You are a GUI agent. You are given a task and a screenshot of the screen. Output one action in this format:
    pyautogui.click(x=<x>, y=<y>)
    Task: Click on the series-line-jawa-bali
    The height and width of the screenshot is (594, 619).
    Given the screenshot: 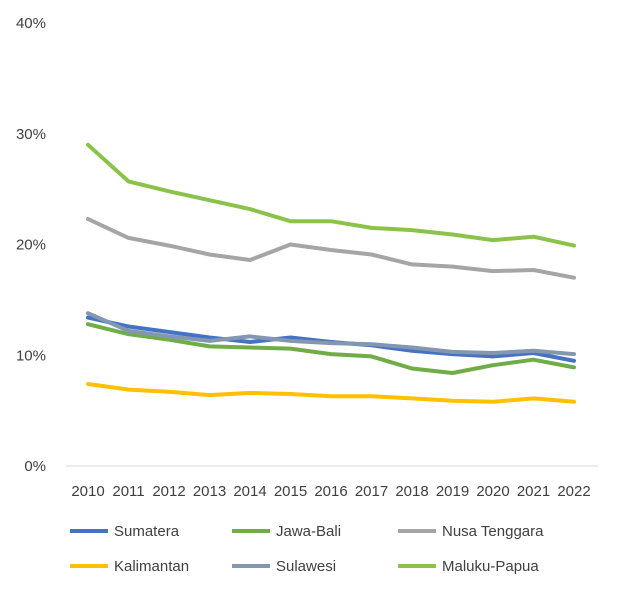 What is the action you would take?
    pyautogui.click(x=331, y=348)
    